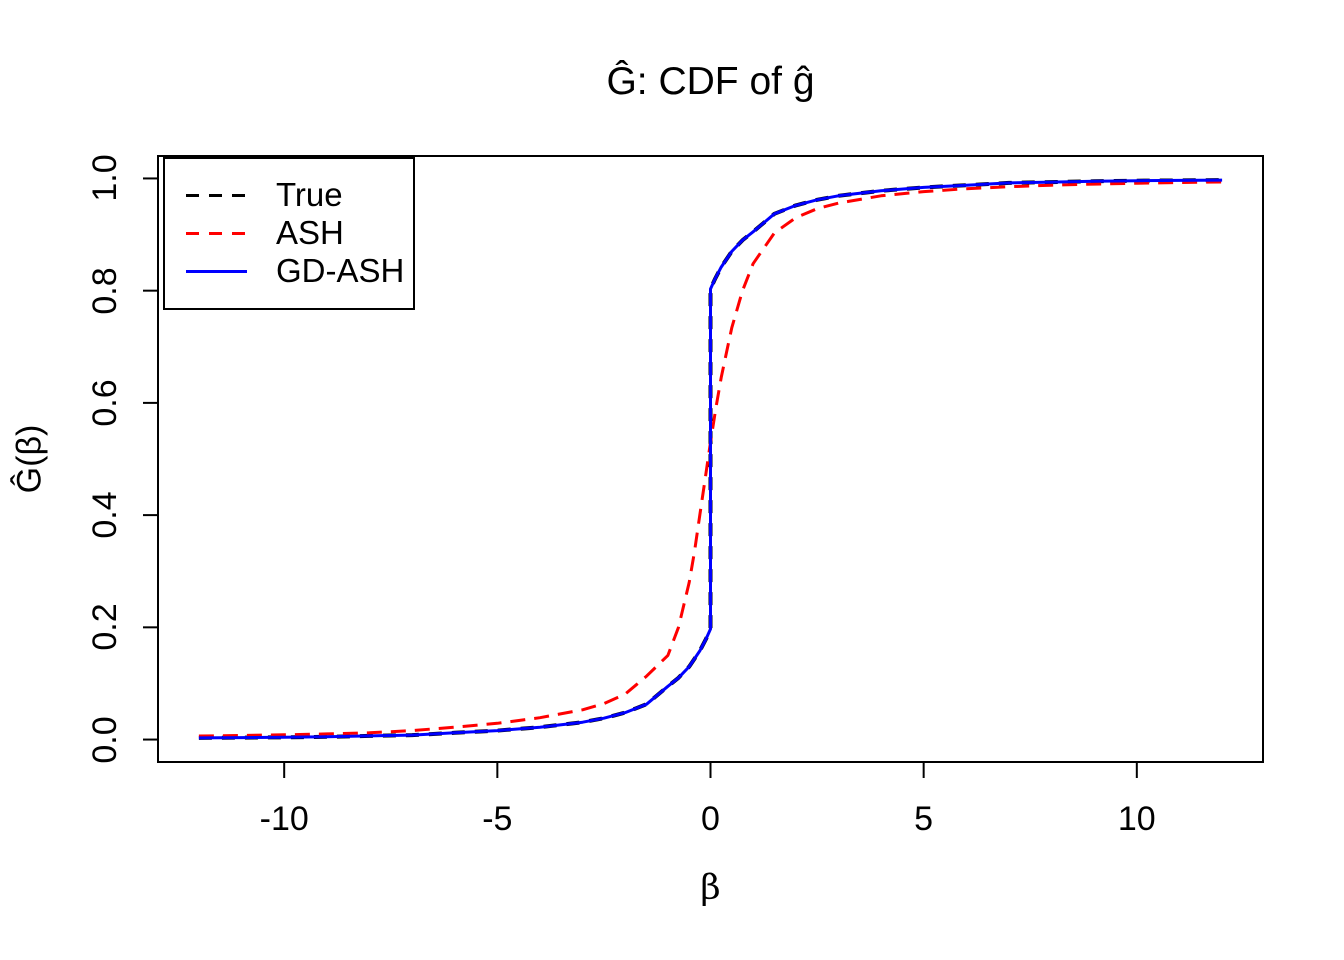 This screenshot has width=1344, height=960. Describe the element at coordinates (924, 819) in the screenshot. I see `x-tick-label: 5` at that location.